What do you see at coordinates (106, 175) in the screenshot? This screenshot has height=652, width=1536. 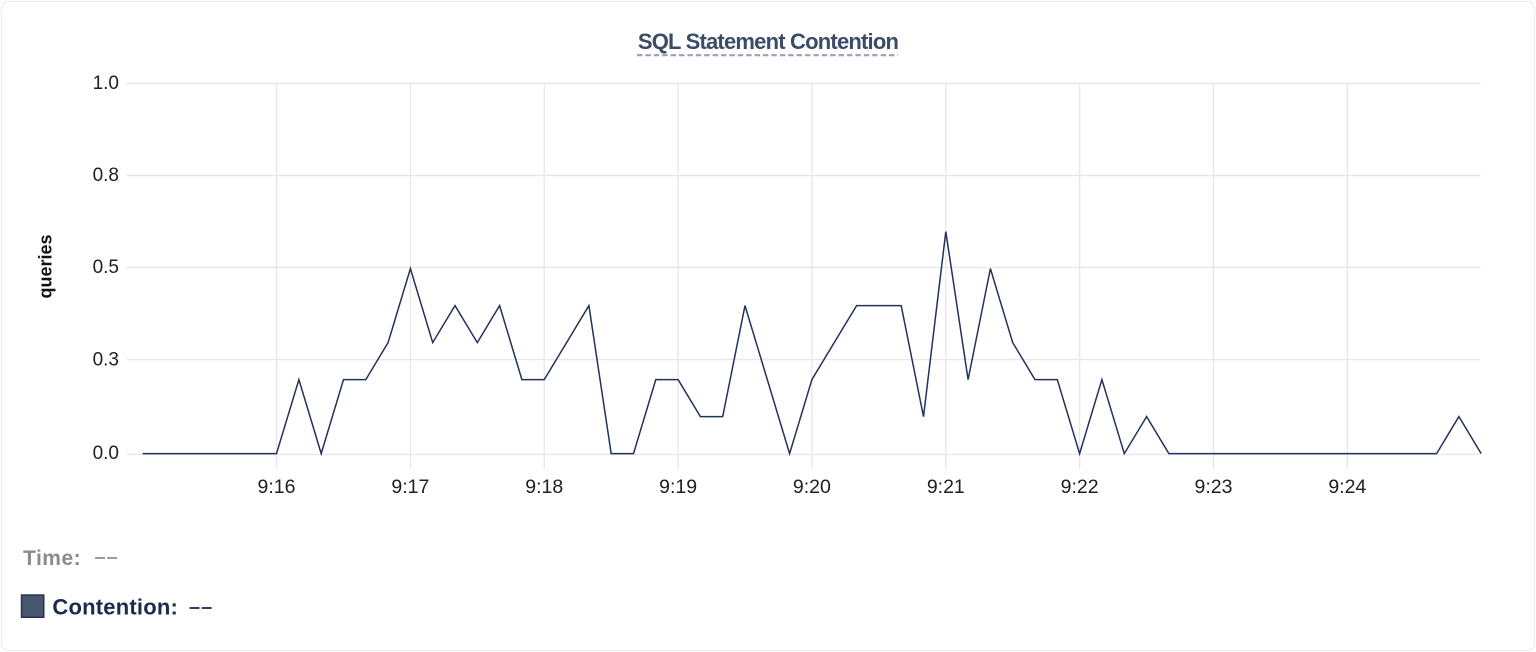 I see `svg-text: 0.8` at bounding box center [106, 175].